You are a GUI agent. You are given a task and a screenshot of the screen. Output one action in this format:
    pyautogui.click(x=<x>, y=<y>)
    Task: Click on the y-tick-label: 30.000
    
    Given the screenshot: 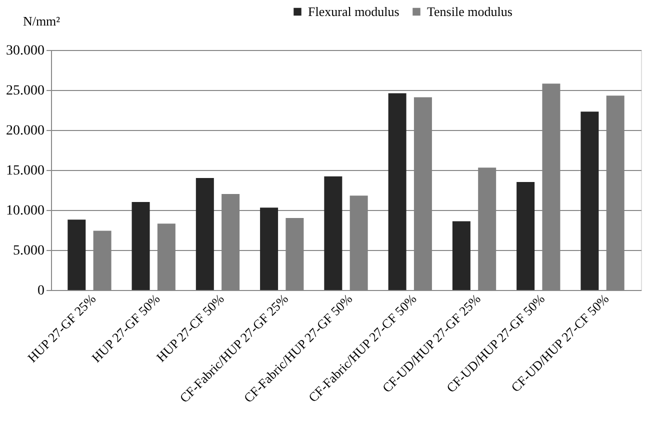 What is the action you would take?
    pyautogui.click(x=25, y=51)
    